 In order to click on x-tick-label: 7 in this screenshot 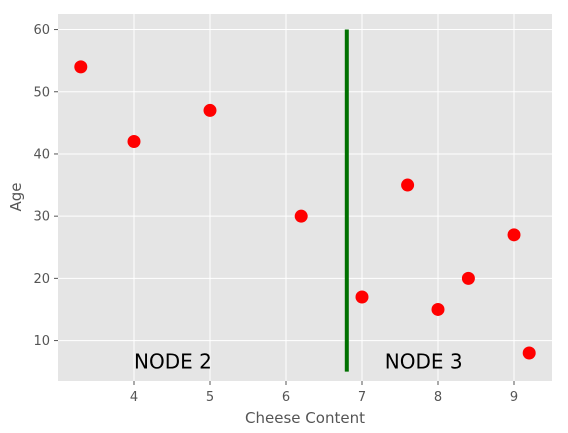, I will do `click(362, 397)`.